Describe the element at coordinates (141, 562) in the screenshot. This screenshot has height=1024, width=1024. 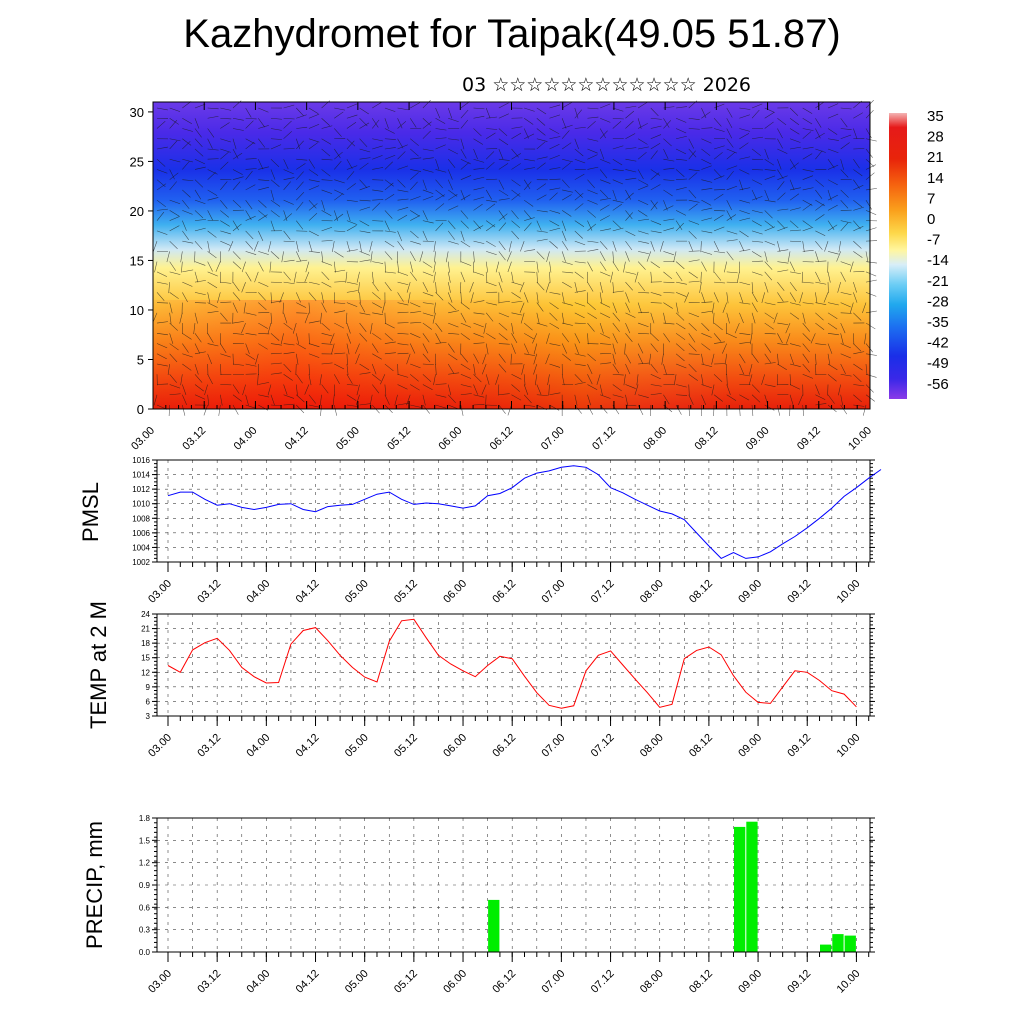
I see `y-tick-label: 1002` at that location.